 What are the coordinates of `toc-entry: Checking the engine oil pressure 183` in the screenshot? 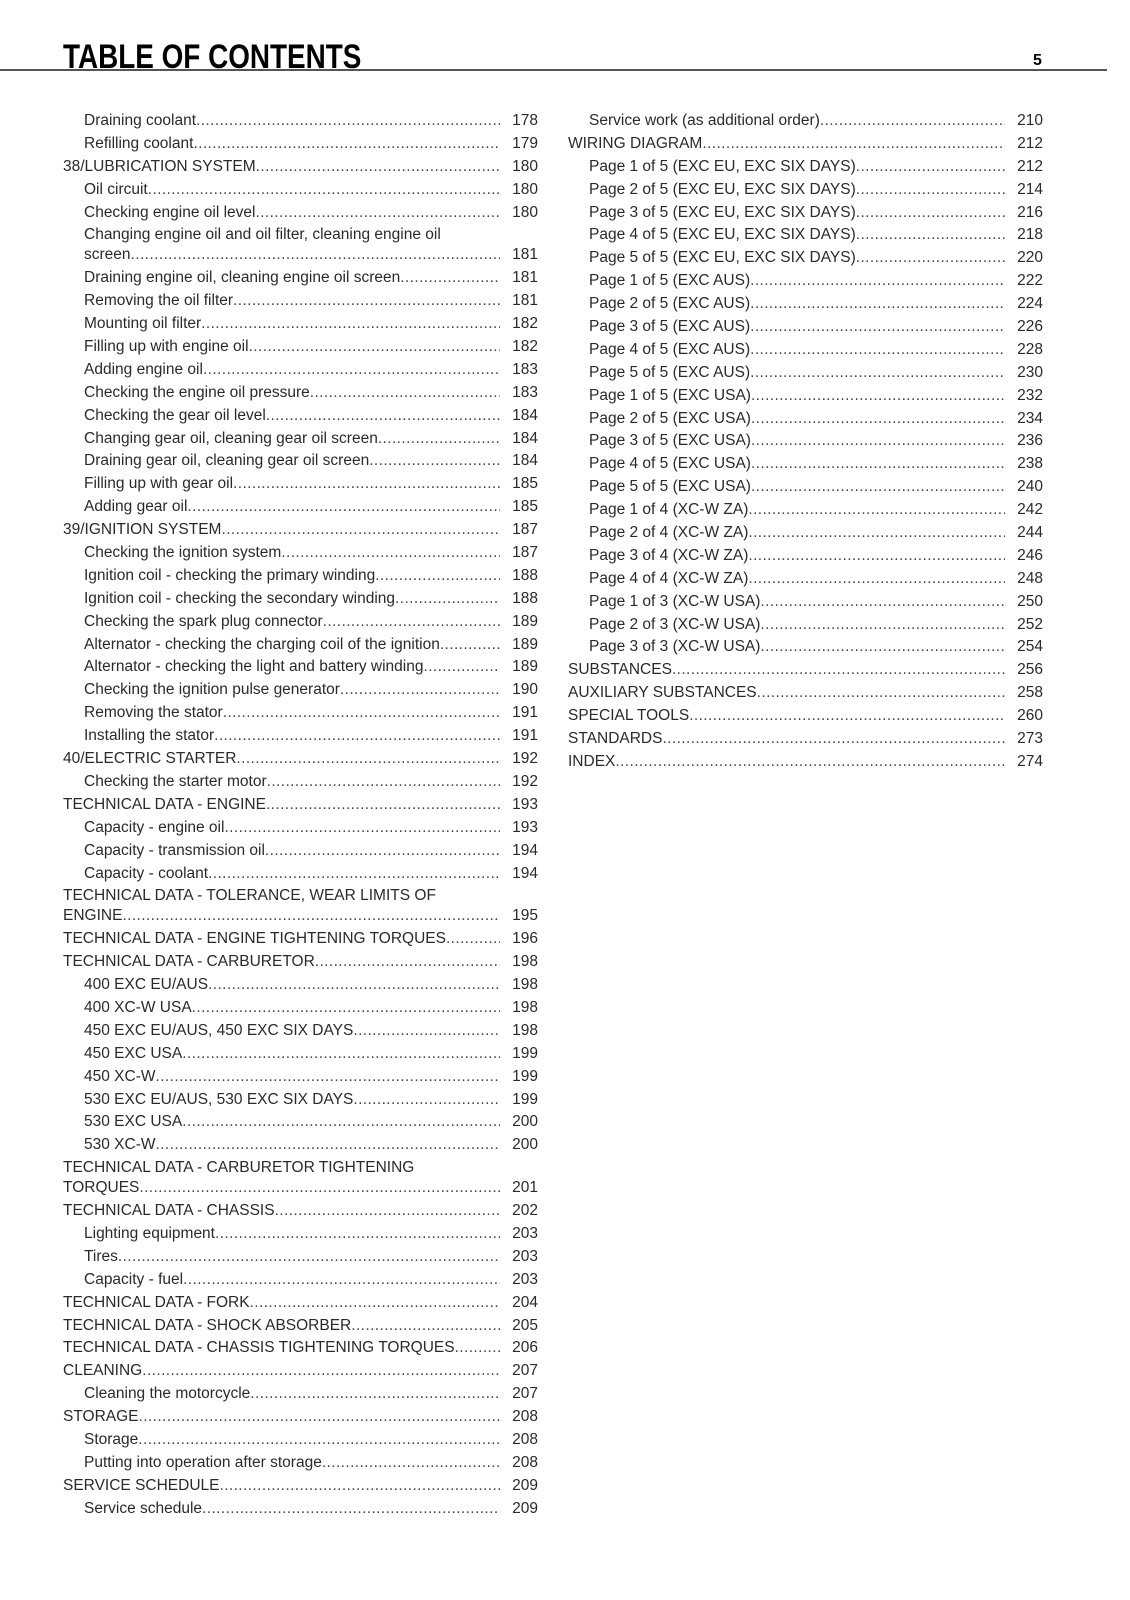 It's located at (300, 393).